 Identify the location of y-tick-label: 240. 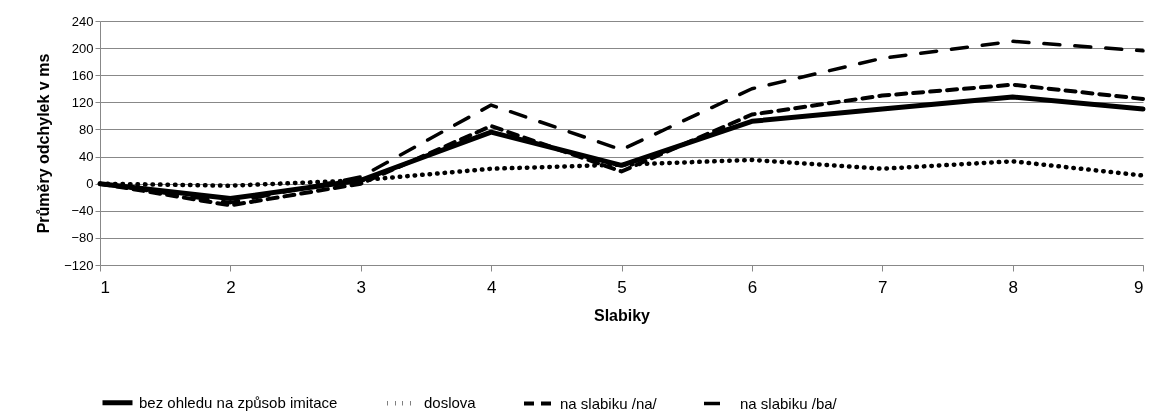
(82, 21).